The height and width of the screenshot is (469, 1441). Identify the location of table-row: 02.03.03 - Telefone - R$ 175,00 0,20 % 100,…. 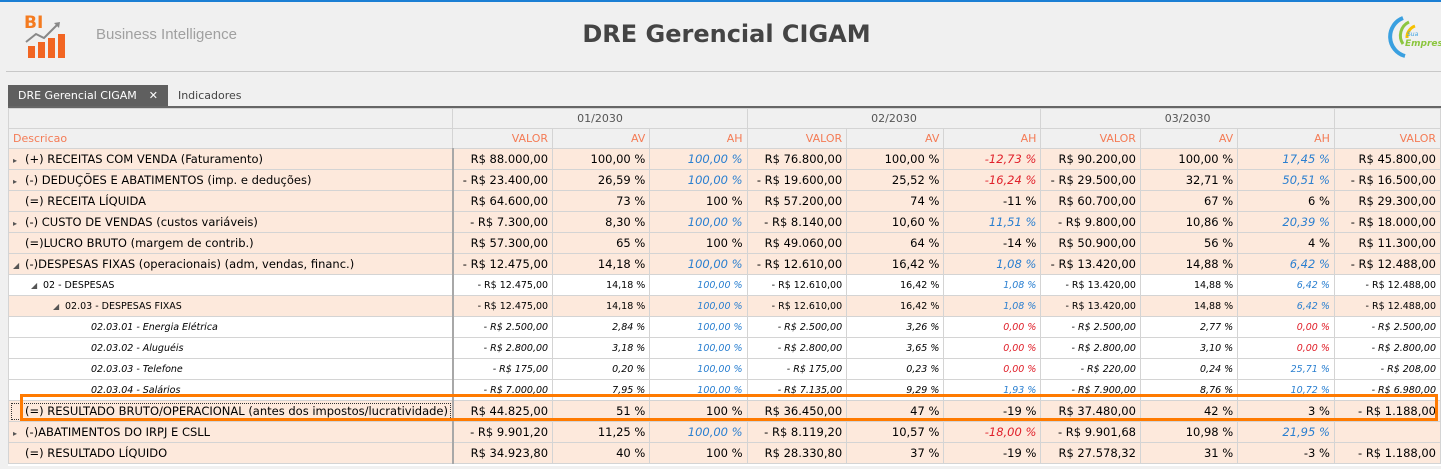
(724, 369).